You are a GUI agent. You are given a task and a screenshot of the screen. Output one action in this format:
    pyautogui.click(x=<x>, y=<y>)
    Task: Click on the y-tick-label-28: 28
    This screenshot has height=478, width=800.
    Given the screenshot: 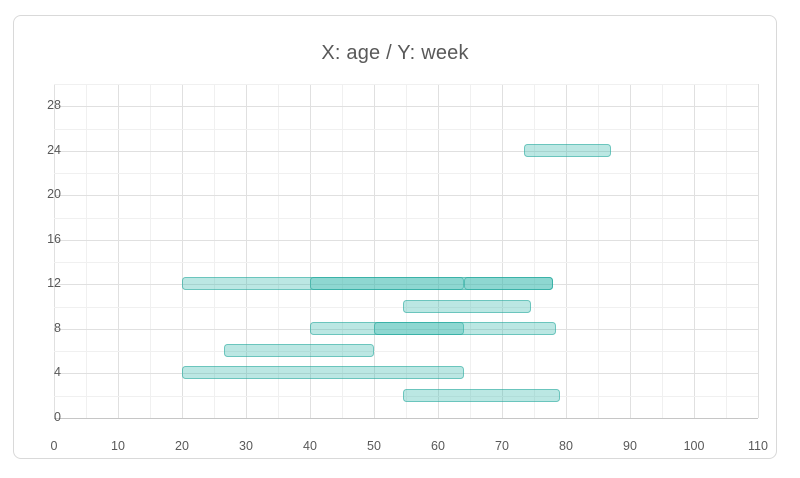 What is the action you would take?
    pyautogui.click(x=54, y=105)
    